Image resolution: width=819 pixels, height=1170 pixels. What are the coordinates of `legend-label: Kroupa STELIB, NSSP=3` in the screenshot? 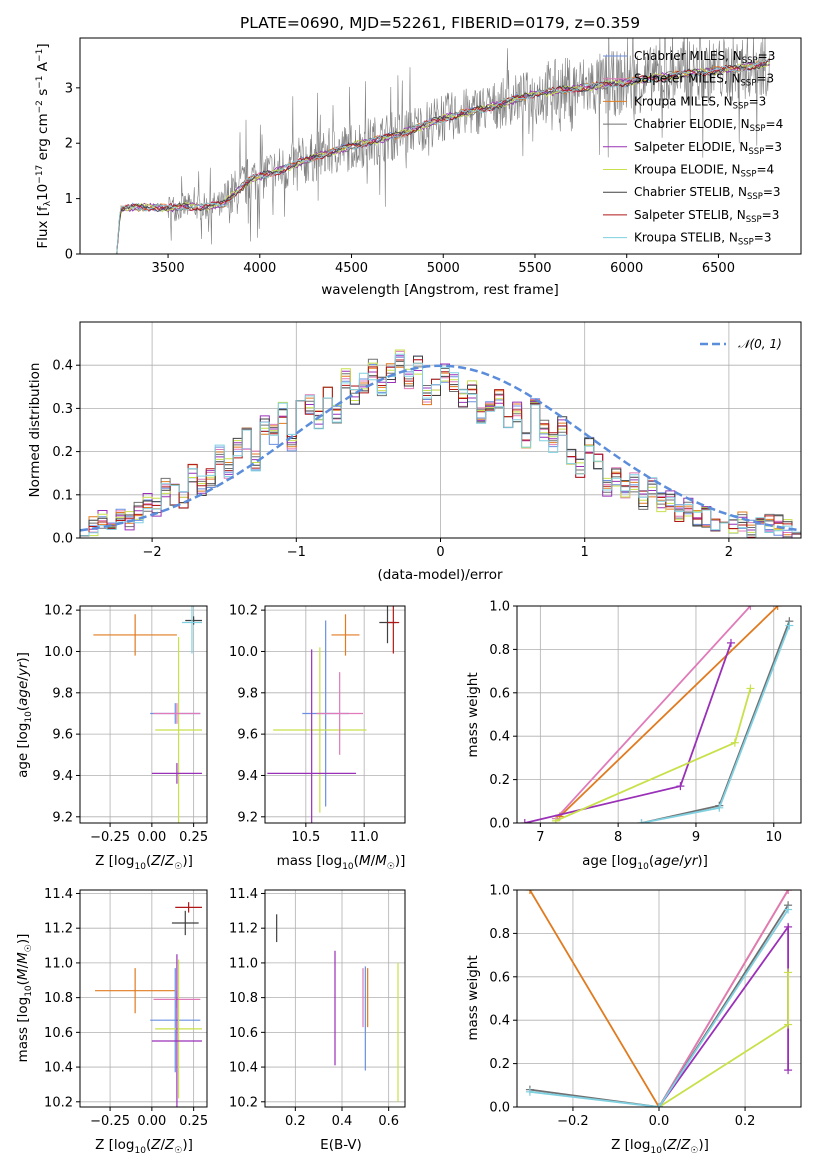 It's located at (703, 239).